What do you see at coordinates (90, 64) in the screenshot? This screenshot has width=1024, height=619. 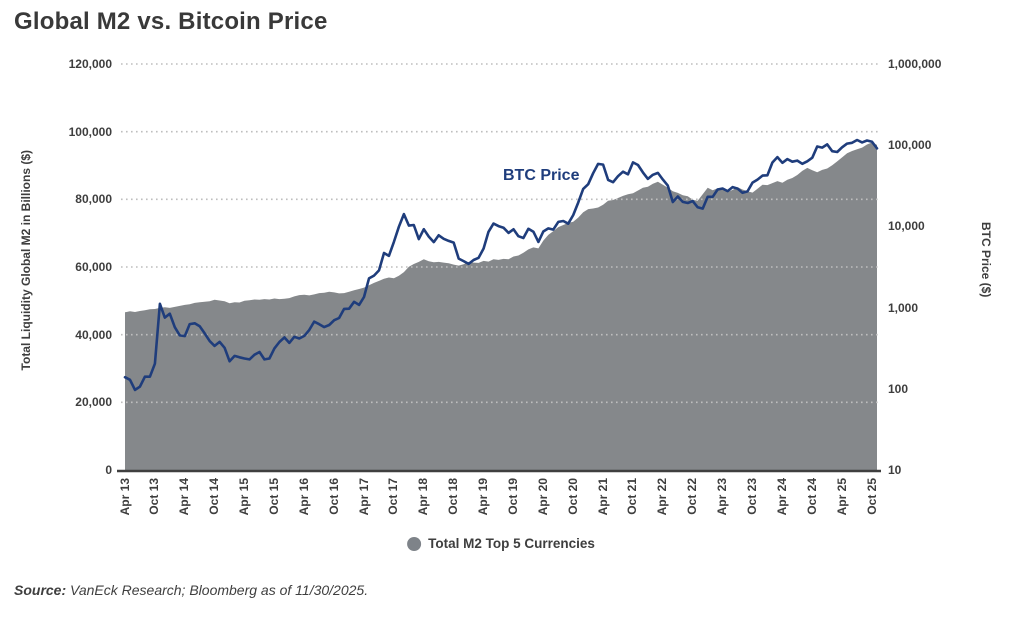 I see `left-axis-tick-label: 120,000` at bounding box center [90, 64].